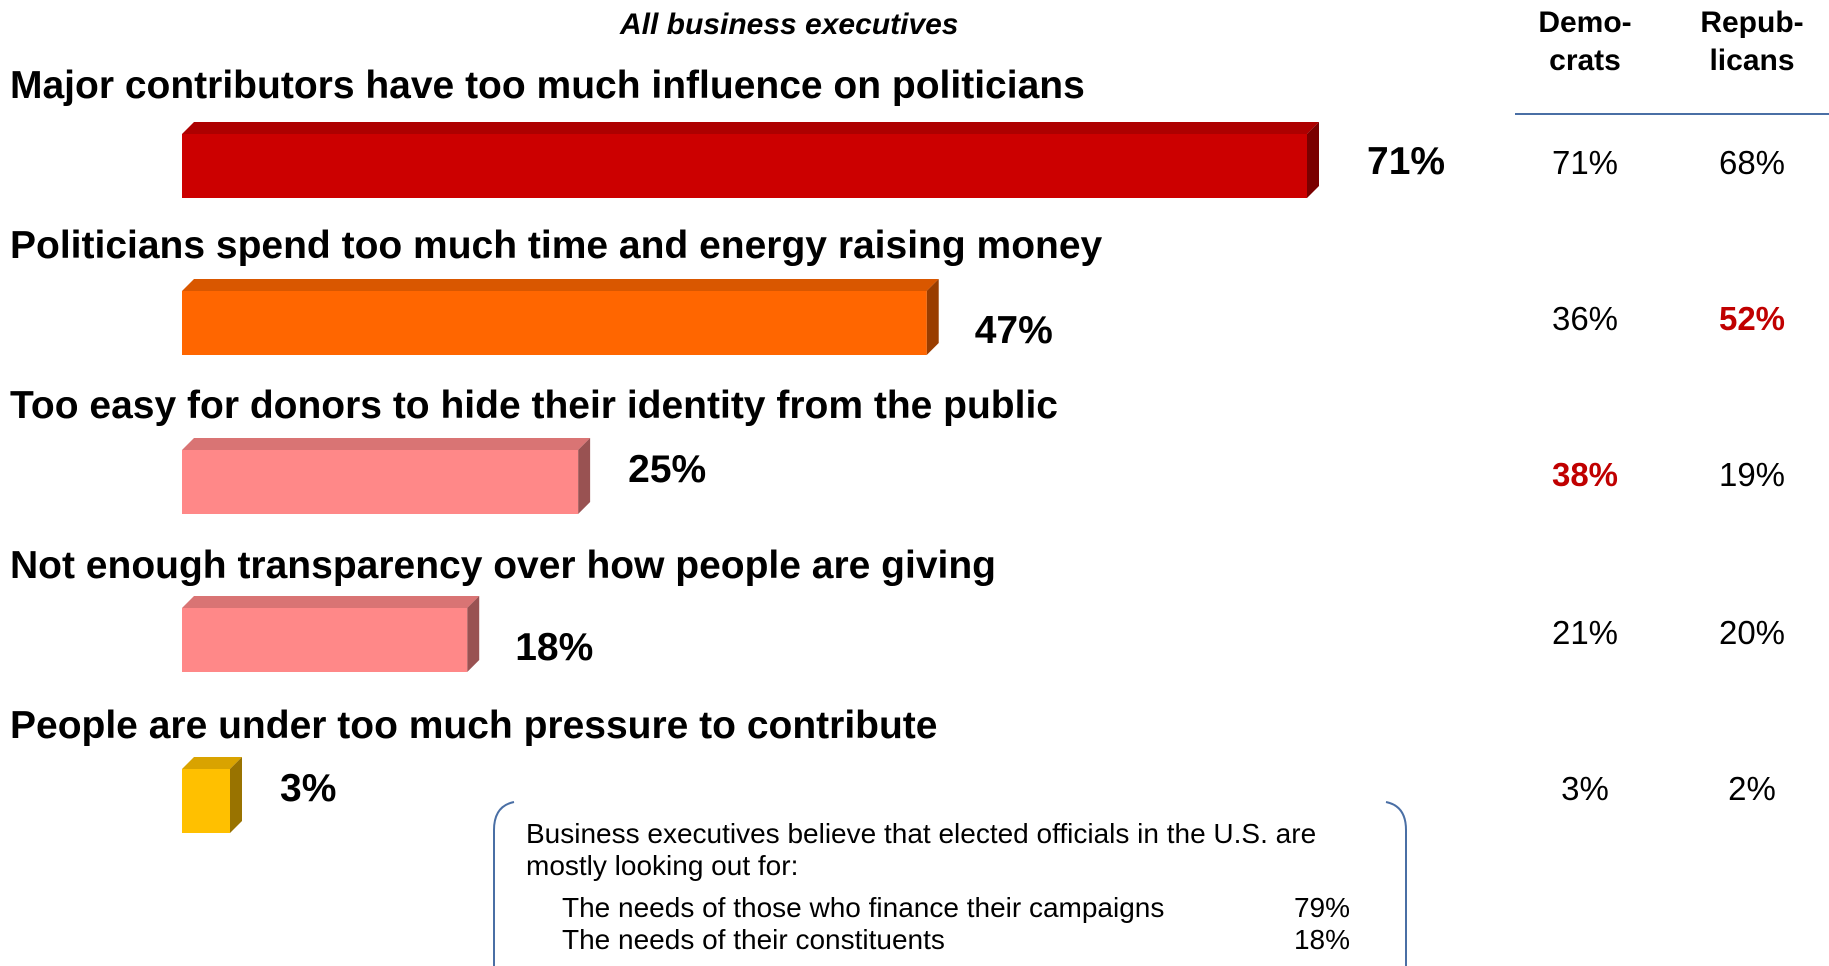  What do you see at coordinates (386, 444) in the screenshot?
I see `bar-2-top` at bounding box center [386, 444].